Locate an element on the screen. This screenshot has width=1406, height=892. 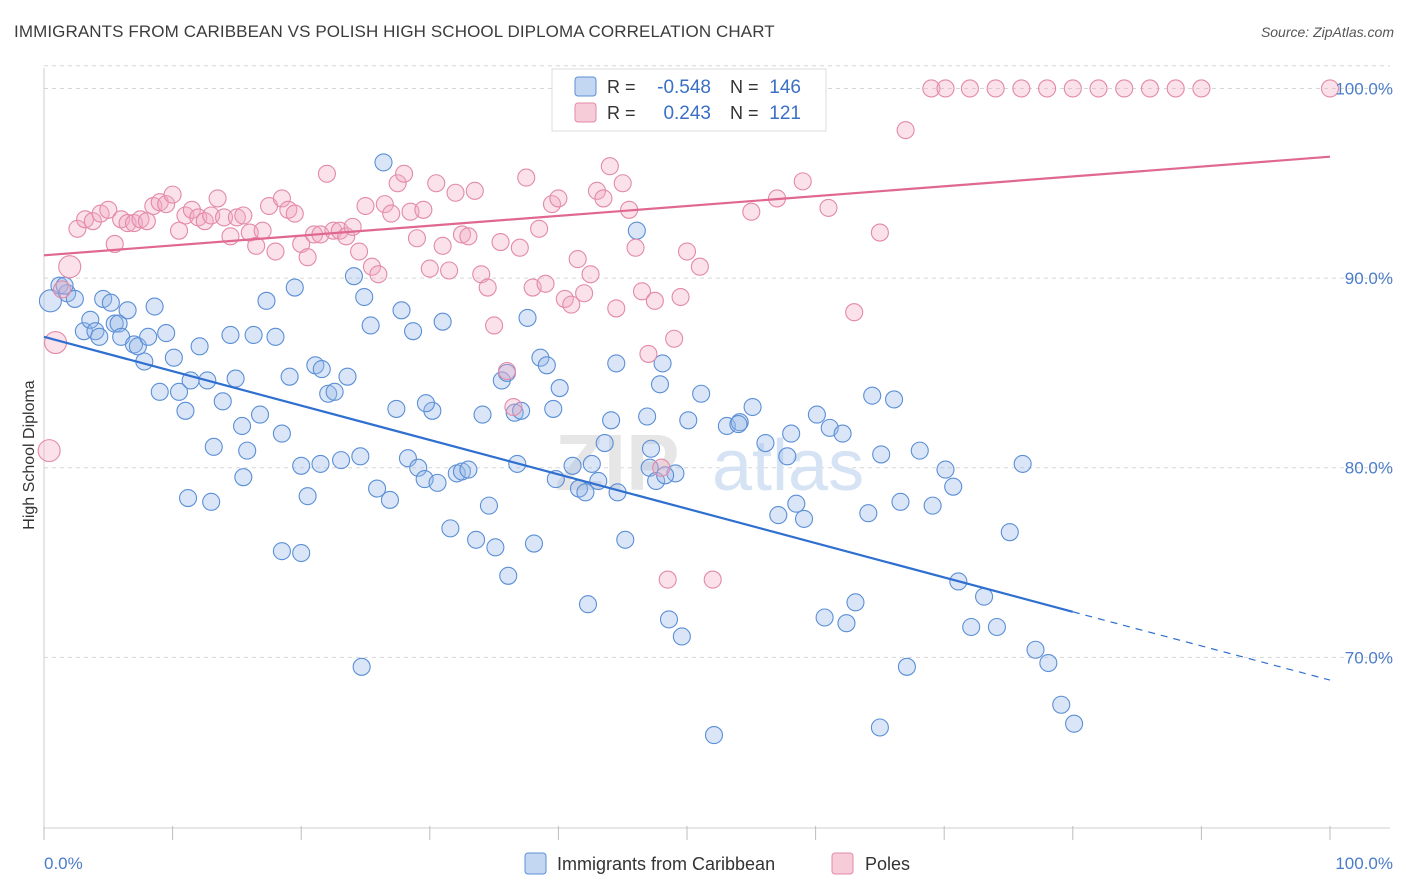
legend-n-label: N = is located at coordinates (744, 113).